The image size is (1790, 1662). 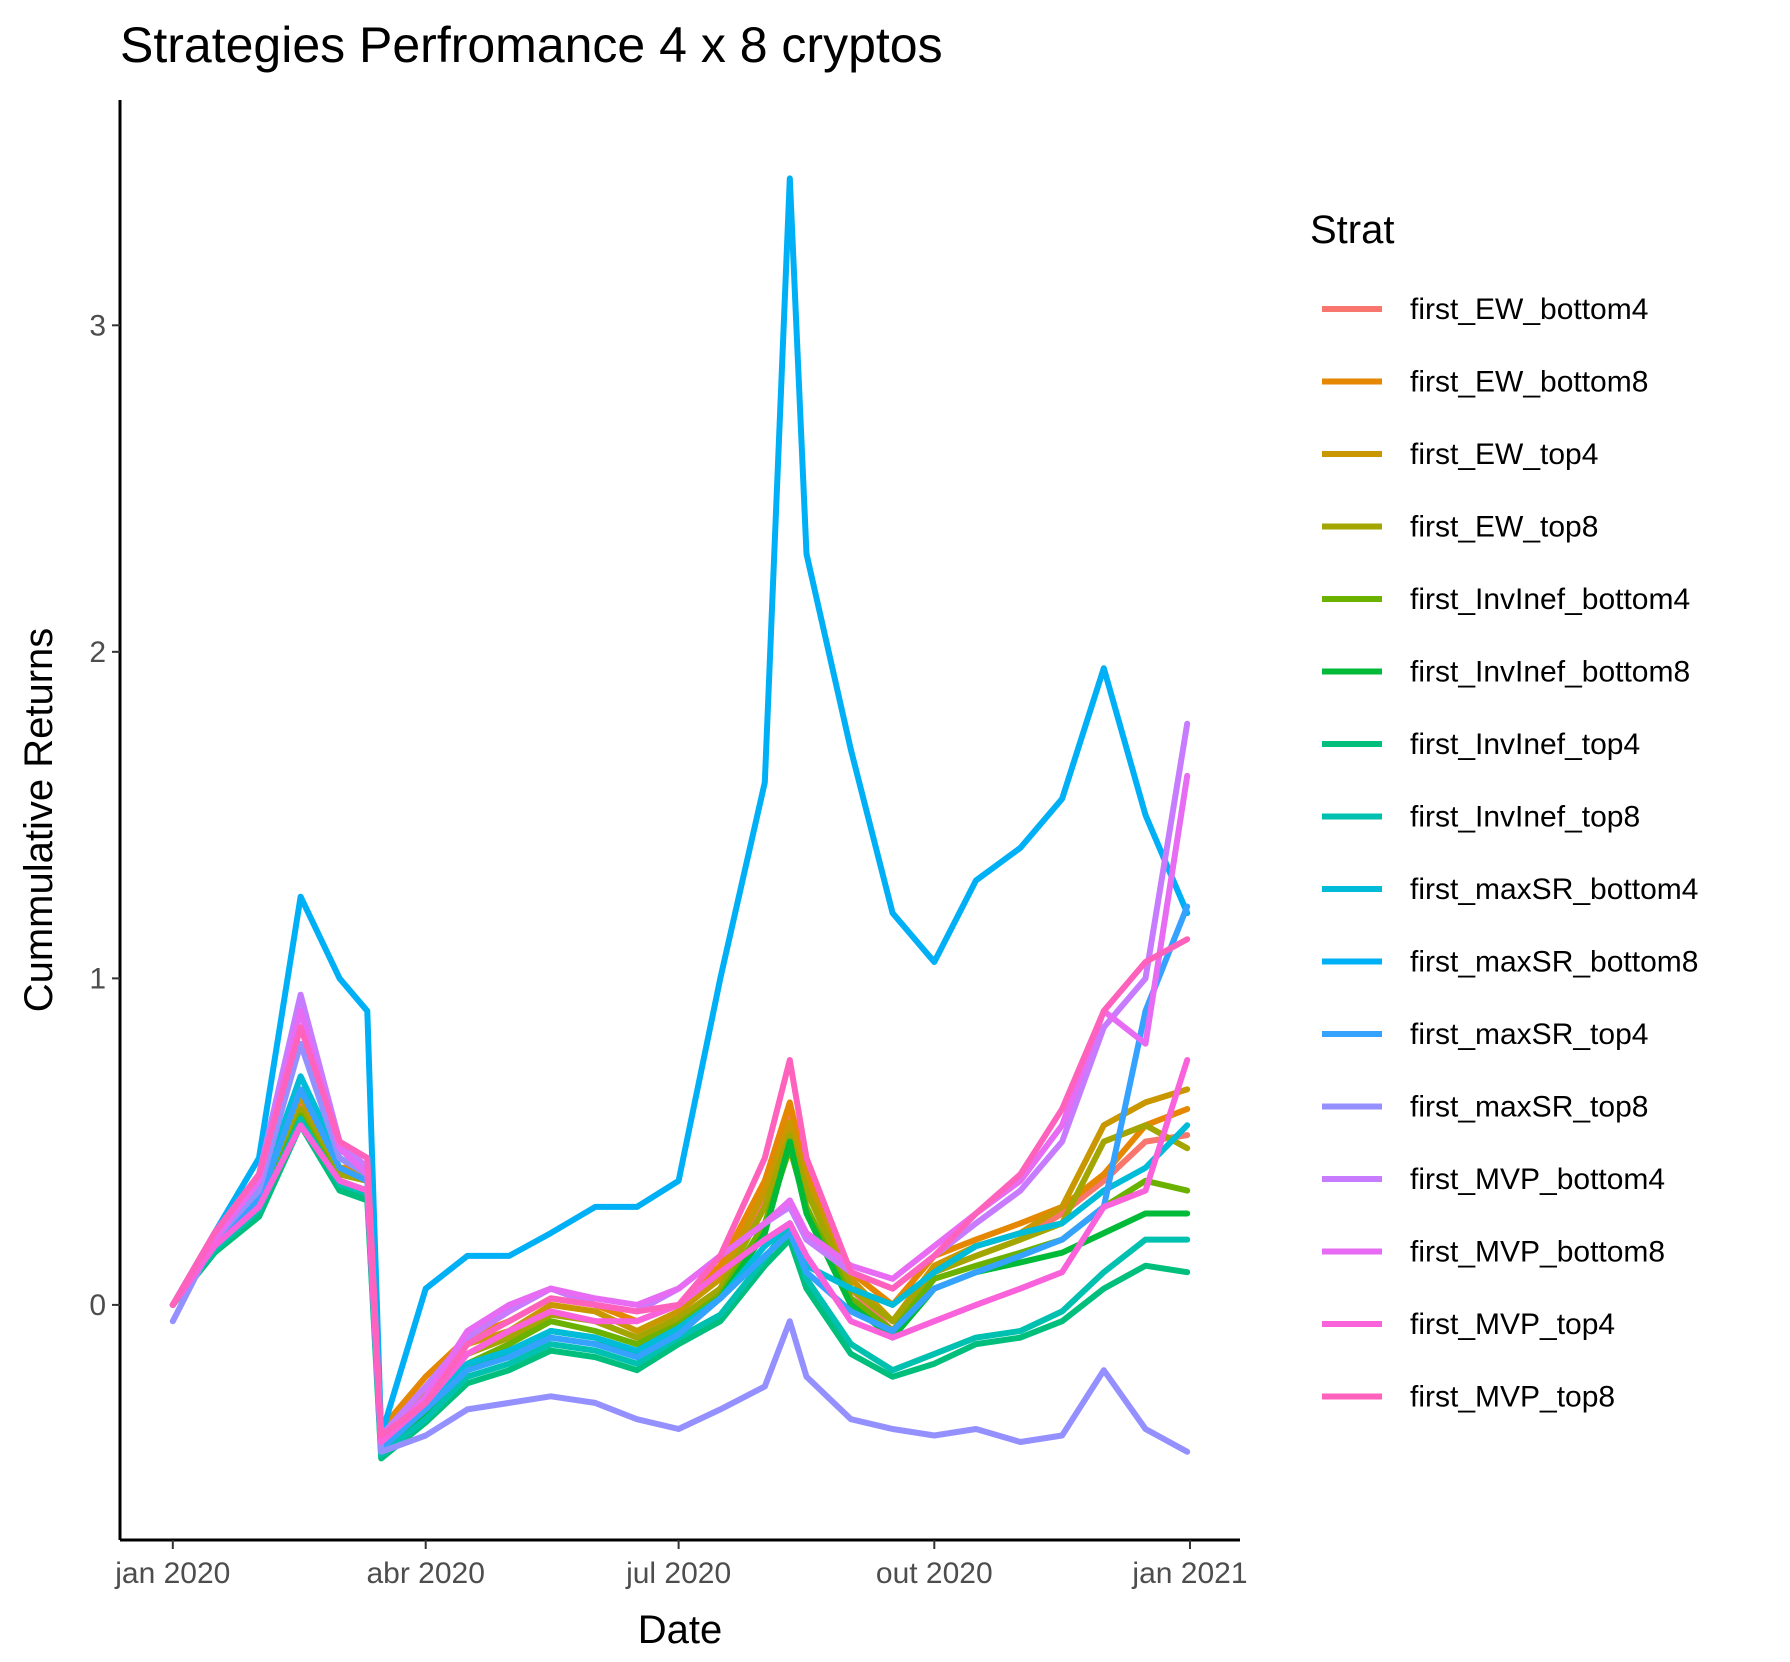 What do you see at coordinates (97, 325) in the screenshot?
I see `y-tick-label: 3` at bounding box center [97, 325].